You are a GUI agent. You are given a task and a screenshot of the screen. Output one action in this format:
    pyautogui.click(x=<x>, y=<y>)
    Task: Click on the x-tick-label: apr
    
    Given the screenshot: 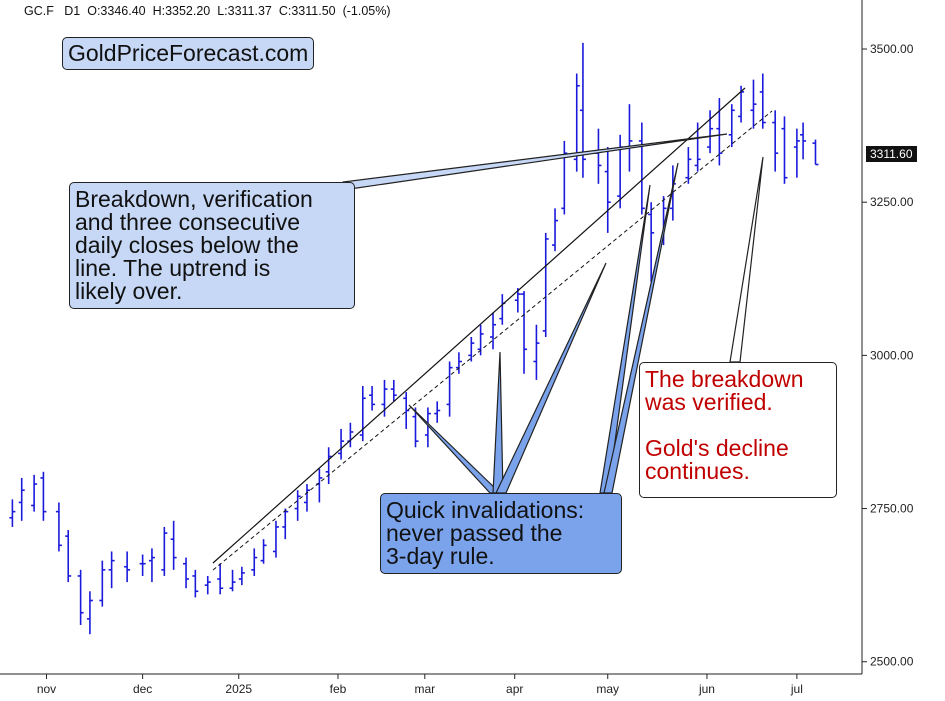 What is the action you would take?
    pyautogui.click(x=514, y=689)
    